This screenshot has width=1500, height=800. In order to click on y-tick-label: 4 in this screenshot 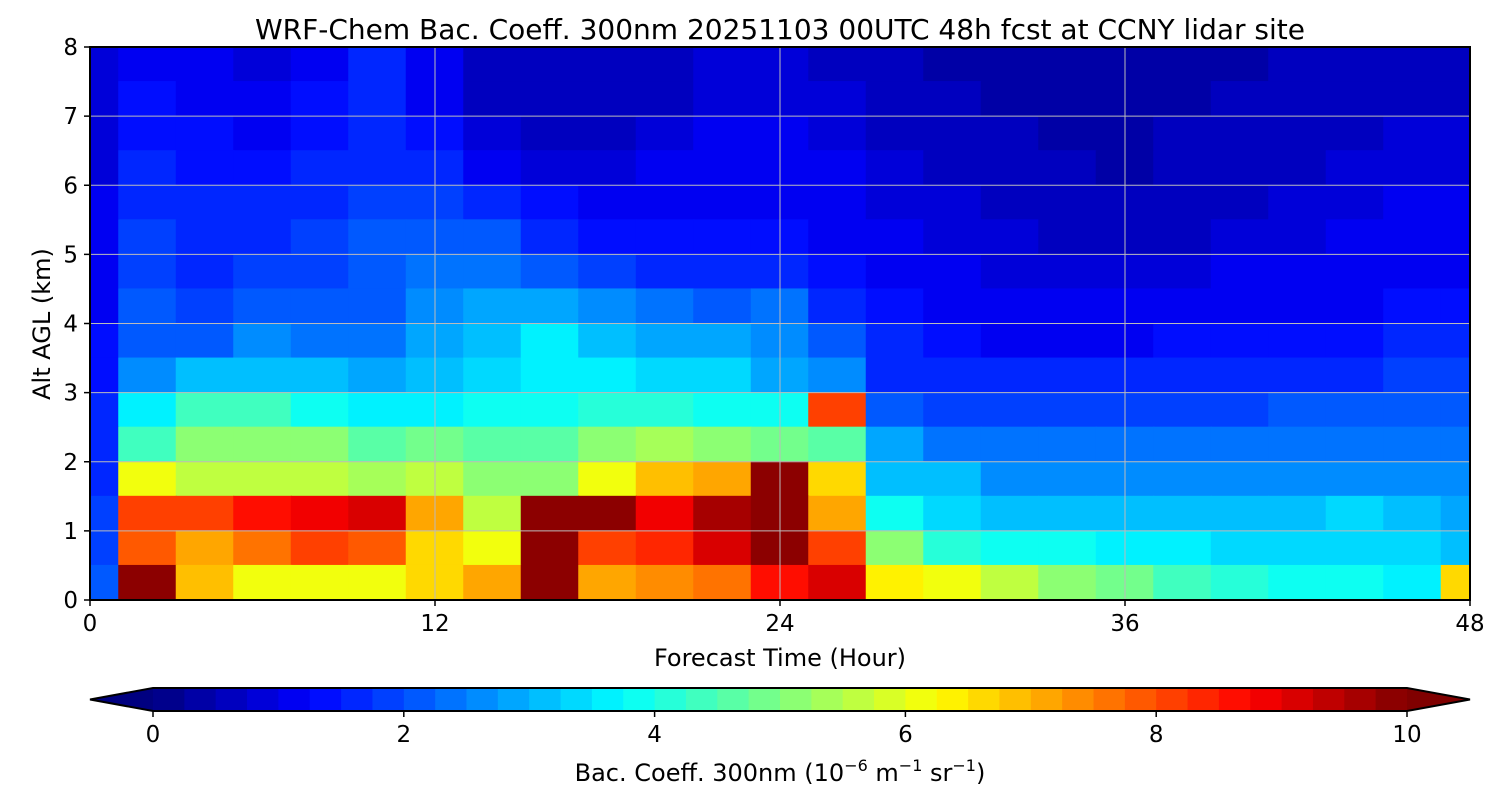, I will do `click(70, 325)`.